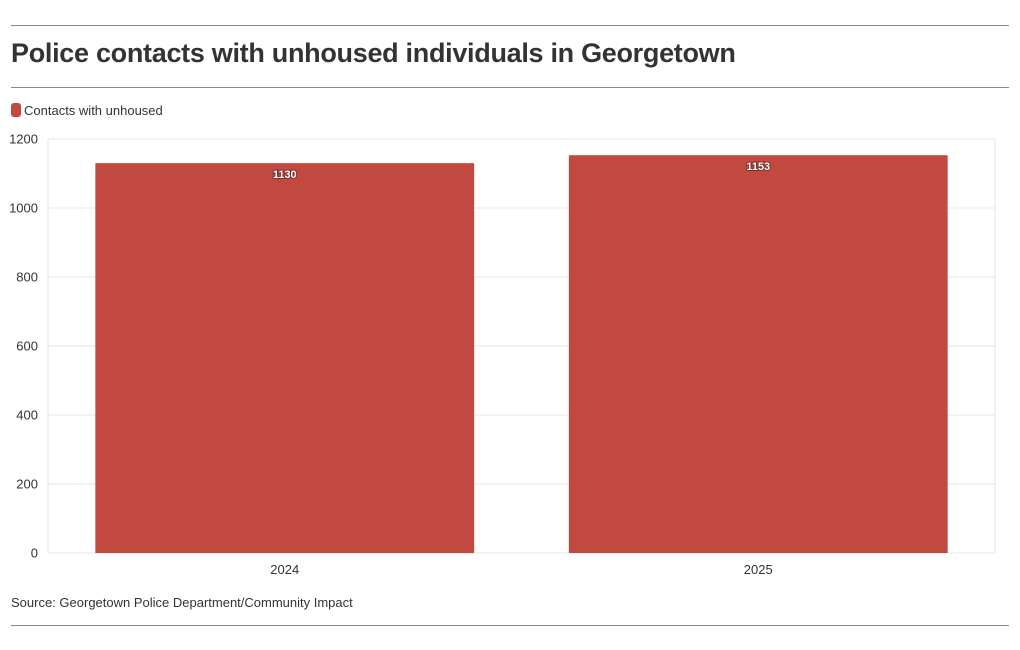 The height and width of the screenshot is (650, 1020). Describe the element at coordinates (284, 569) in the screenshot. I see `x-tick-label: 2024` at that location.